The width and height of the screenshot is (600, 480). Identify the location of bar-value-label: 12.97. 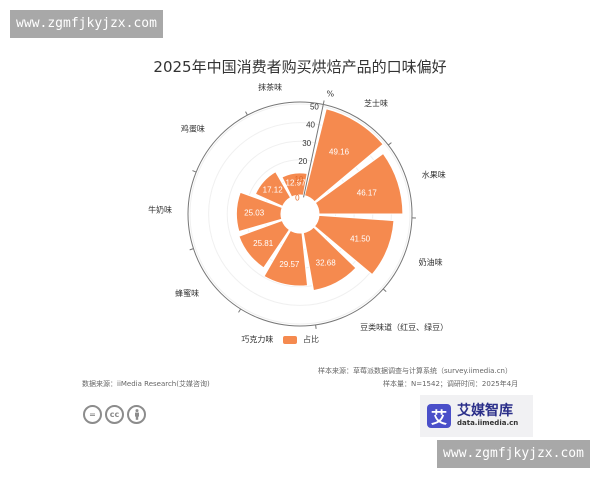
(296, 182).